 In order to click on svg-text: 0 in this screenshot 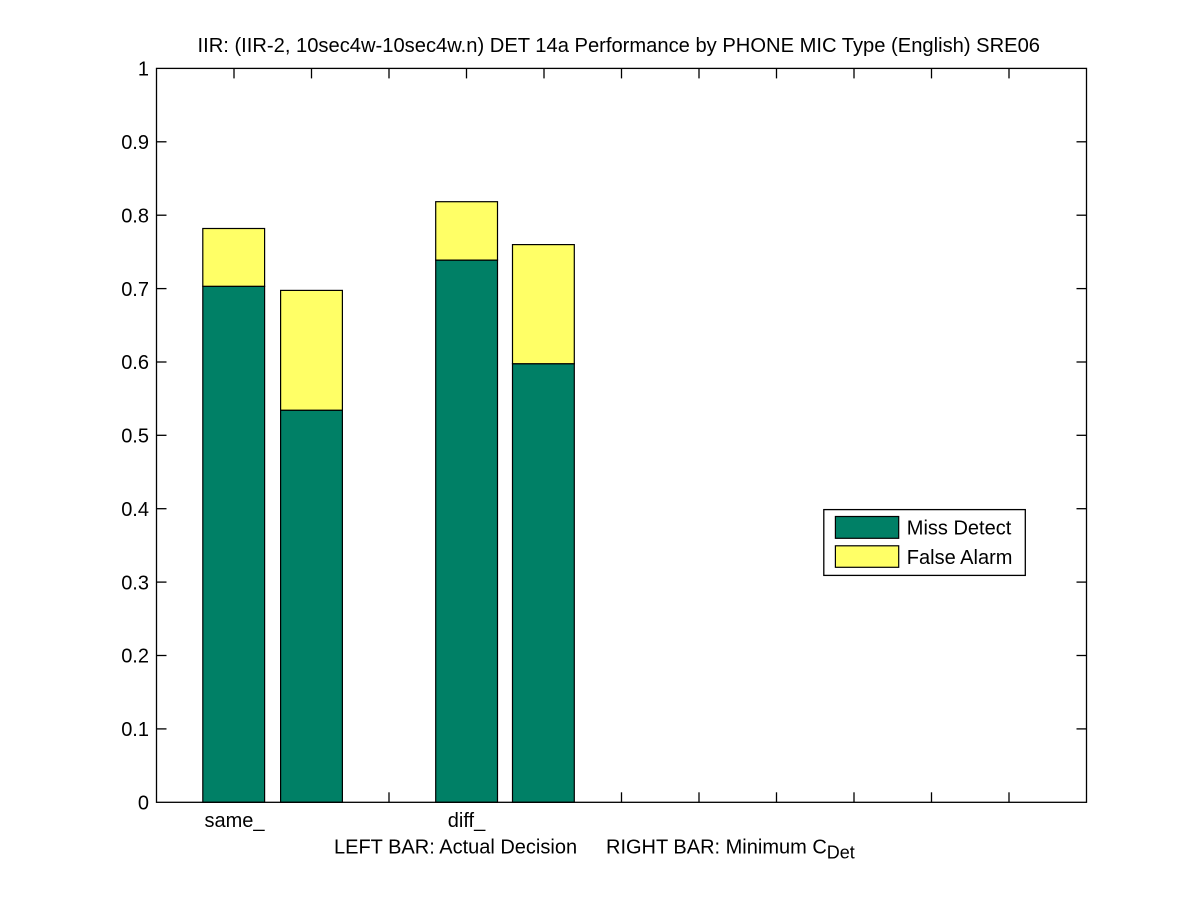, I will do `click(143, 804)`.